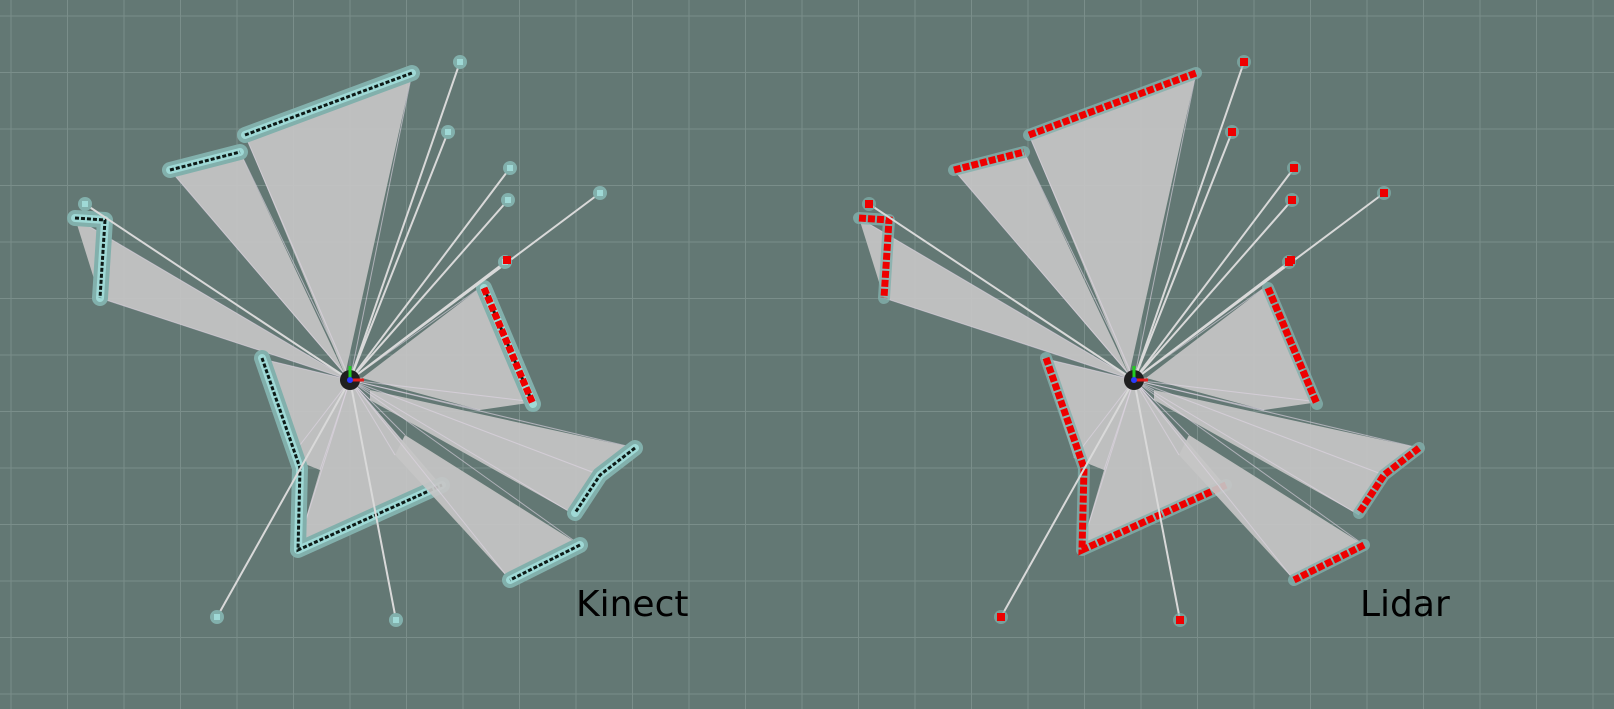 Image resolution: width=1614 pixels, height=709 pixels. What do you see at coordinates (632, 604) in the screenshot?
I see `kinect-label: Kinect` at bounding box center [632, 604].